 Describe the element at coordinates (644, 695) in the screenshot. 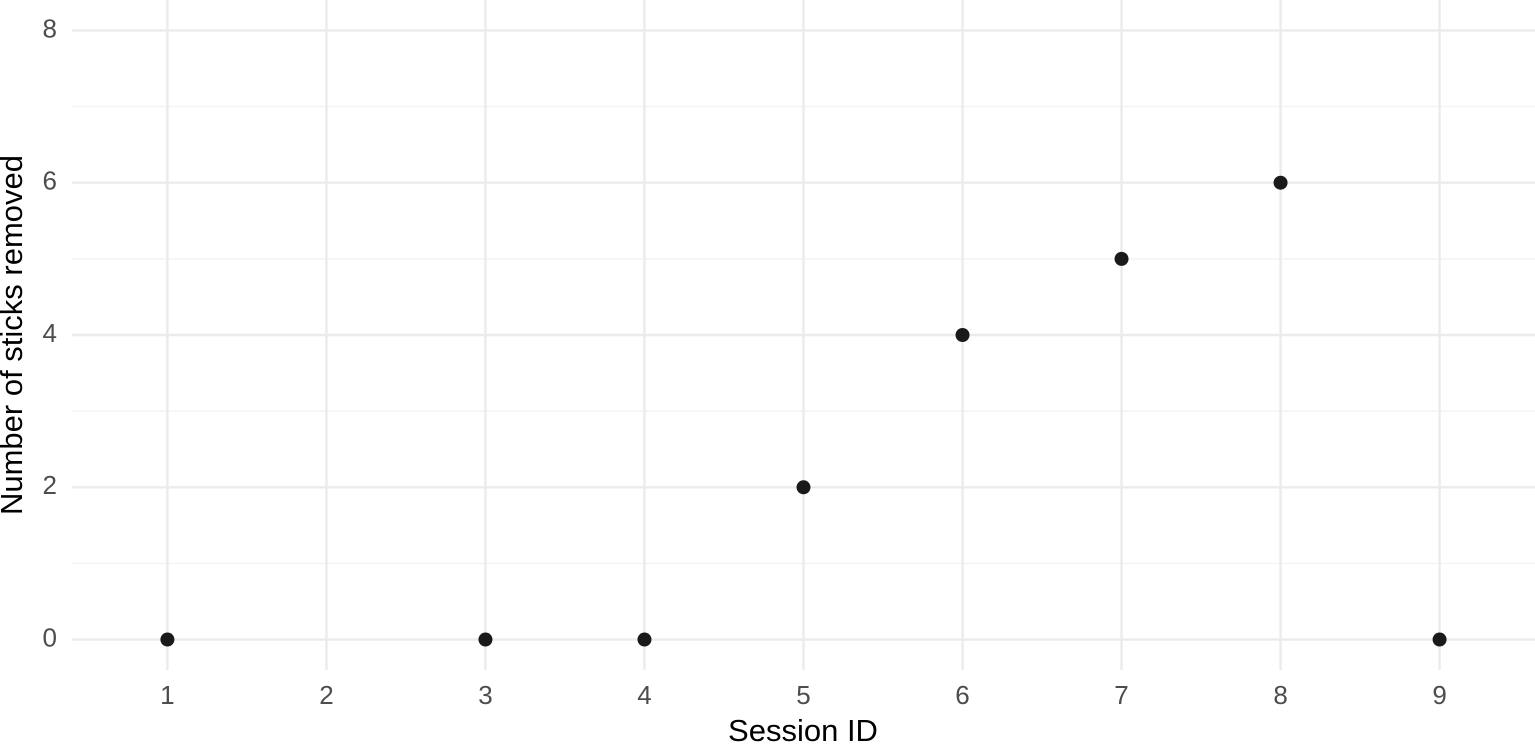

I see `x-tick-label: 4` at that location.